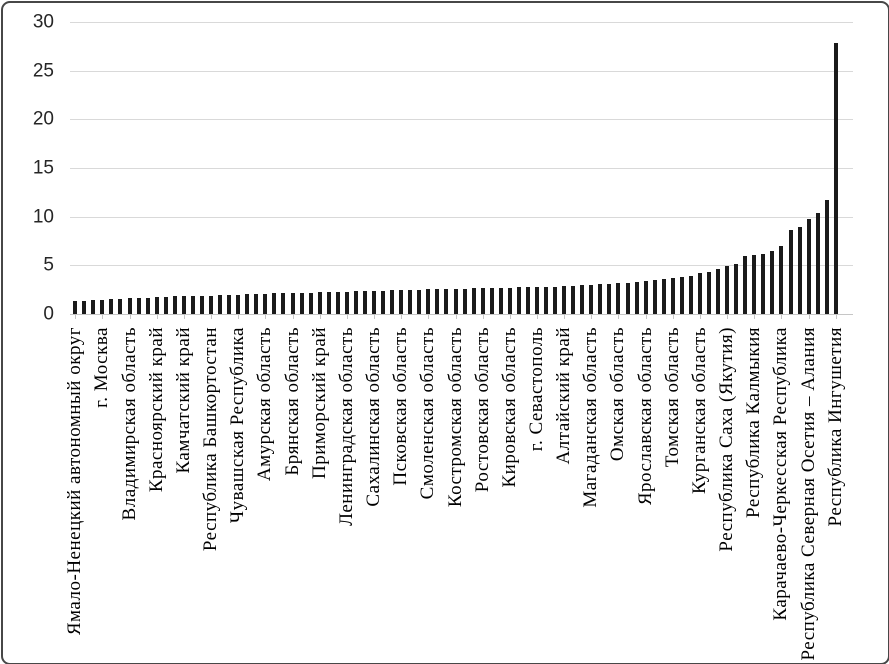  Describe the element at coordinates (591, 417) in the screenshot. I see `x-axis-label: Магаданская область` at that location.